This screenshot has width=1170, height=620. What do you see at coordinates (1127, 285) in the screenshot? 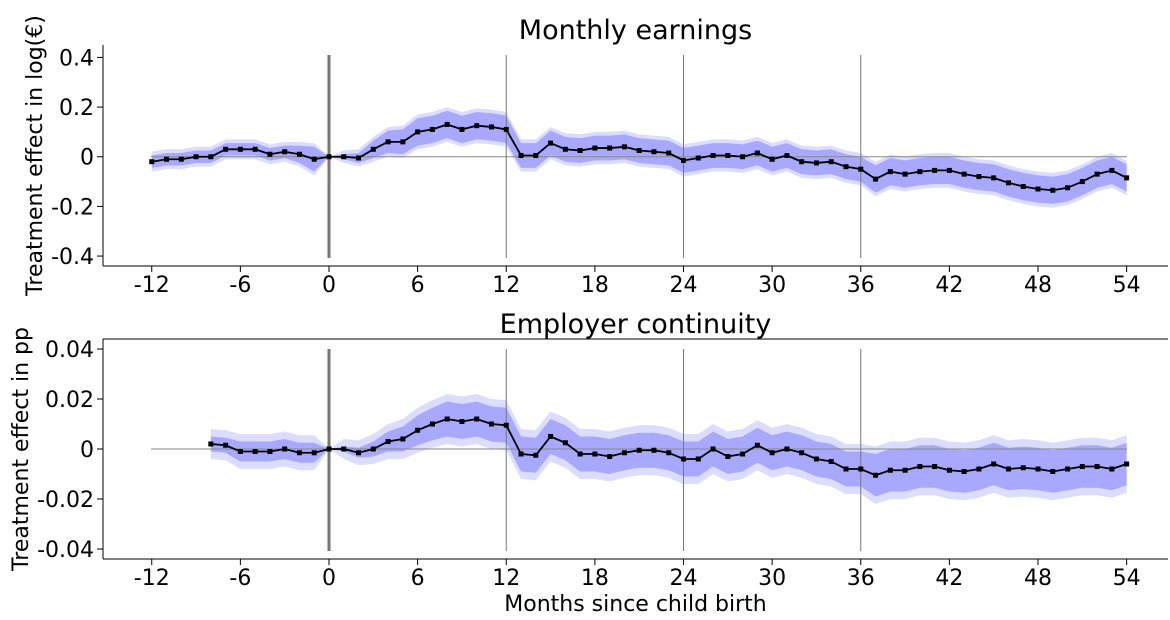
I see `x-tick-label: 54` at bounding box center [1127, 285].